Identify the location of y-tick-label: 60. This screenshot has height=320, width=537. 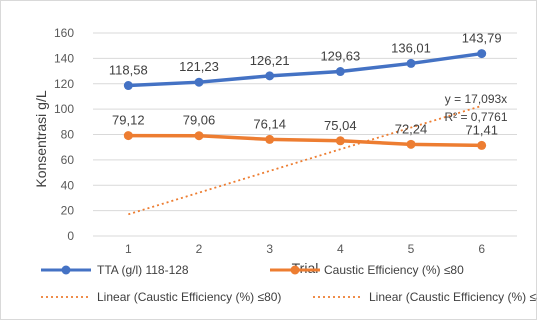
(68, 160).